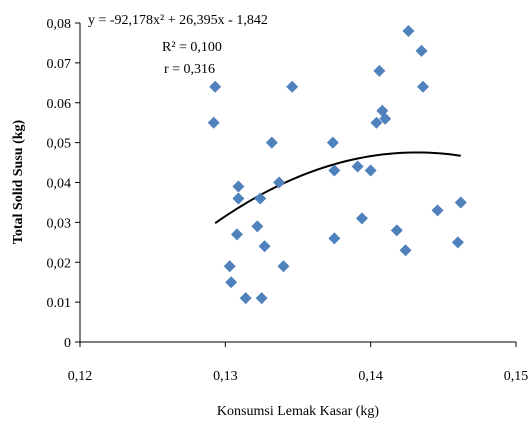  Describe the element at coordinates (178, 20) in the screenshot. I see `regression-equation: y = -92,178x² + 26,395x - 1,842` at that location.